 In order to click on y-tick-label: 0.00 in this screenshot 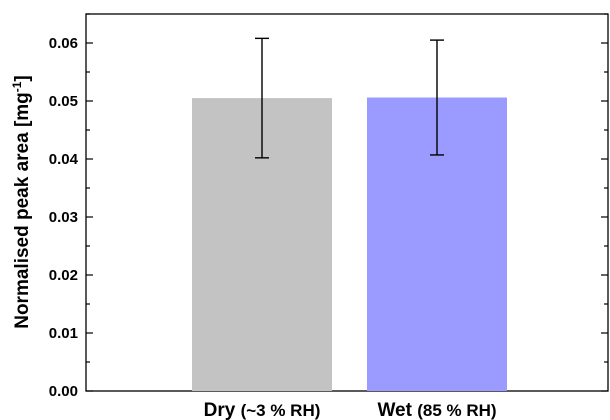, I will do `click(63, 391)`.